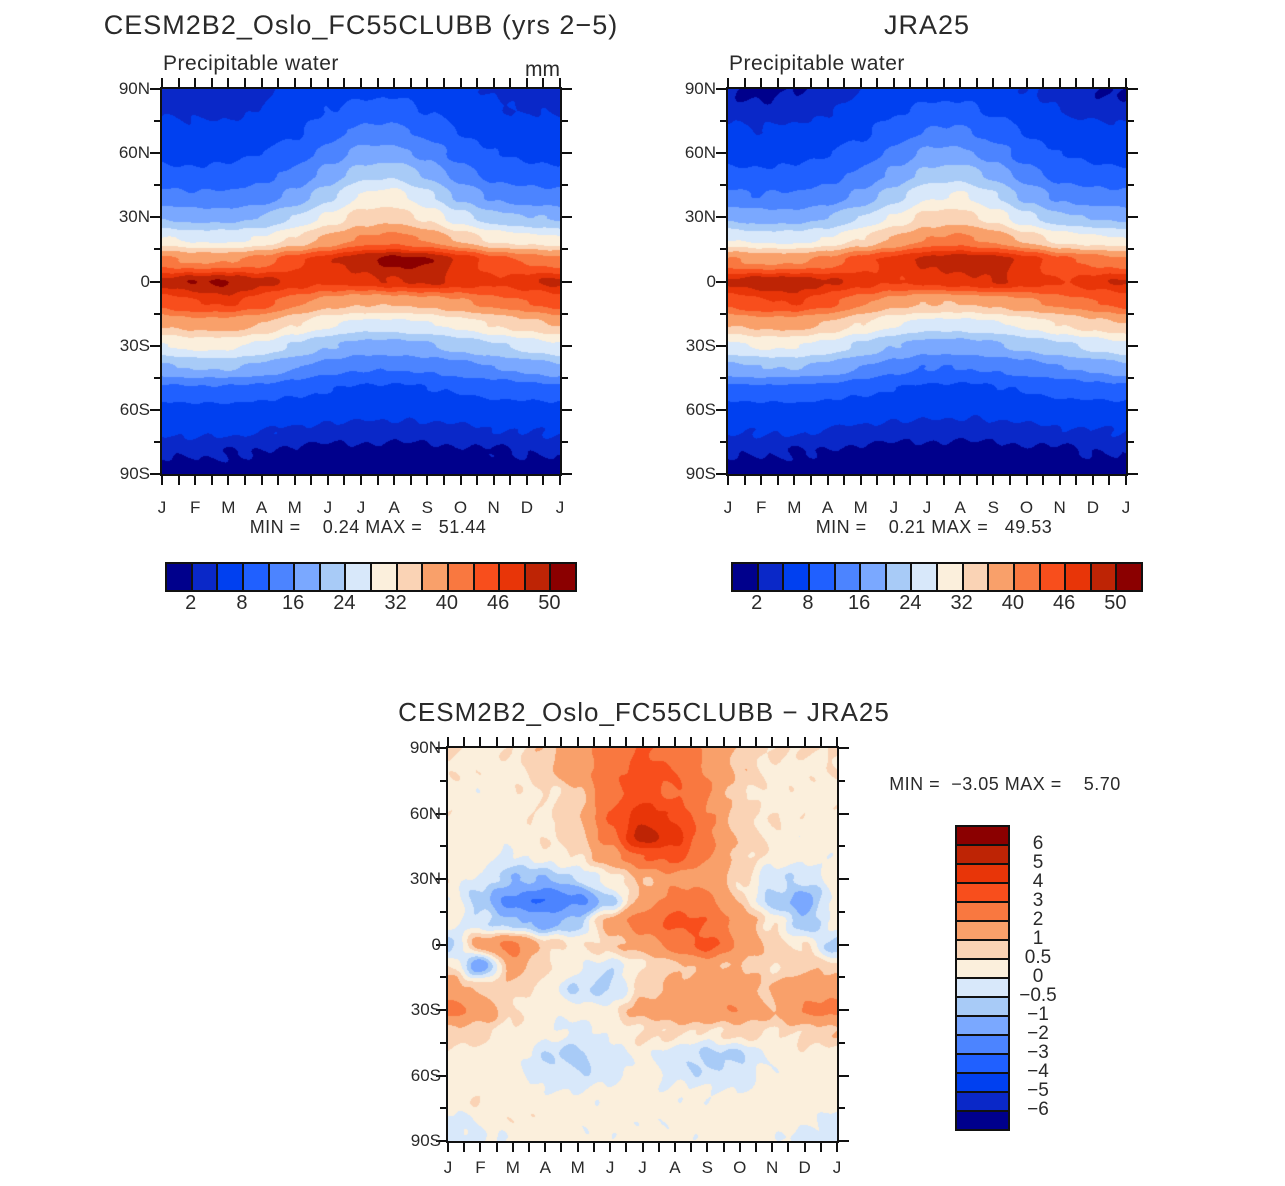  Describe the element at coordinates (425, 813) in the screenshot. I see `latitude-tick-label: 60N` at that location.